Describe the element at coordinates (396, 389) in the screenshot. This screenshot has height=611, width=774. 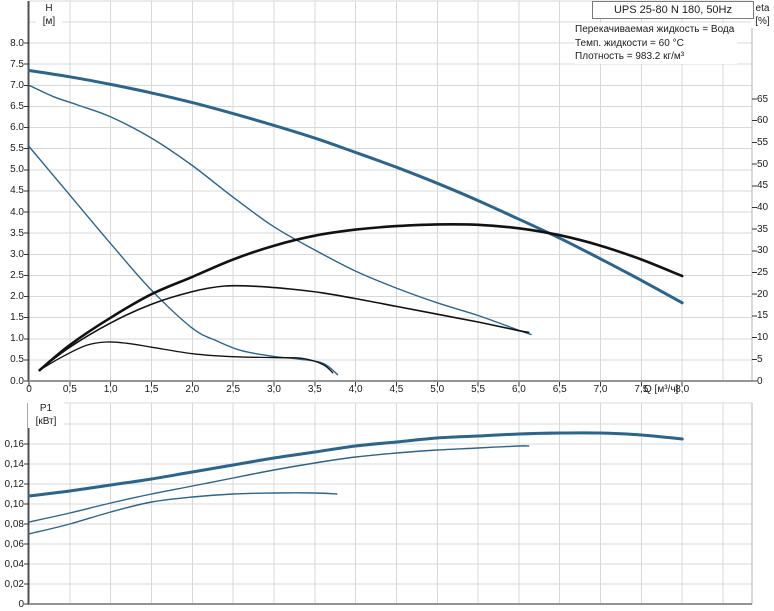
I see `x-tick-label: 4,5` at that location.